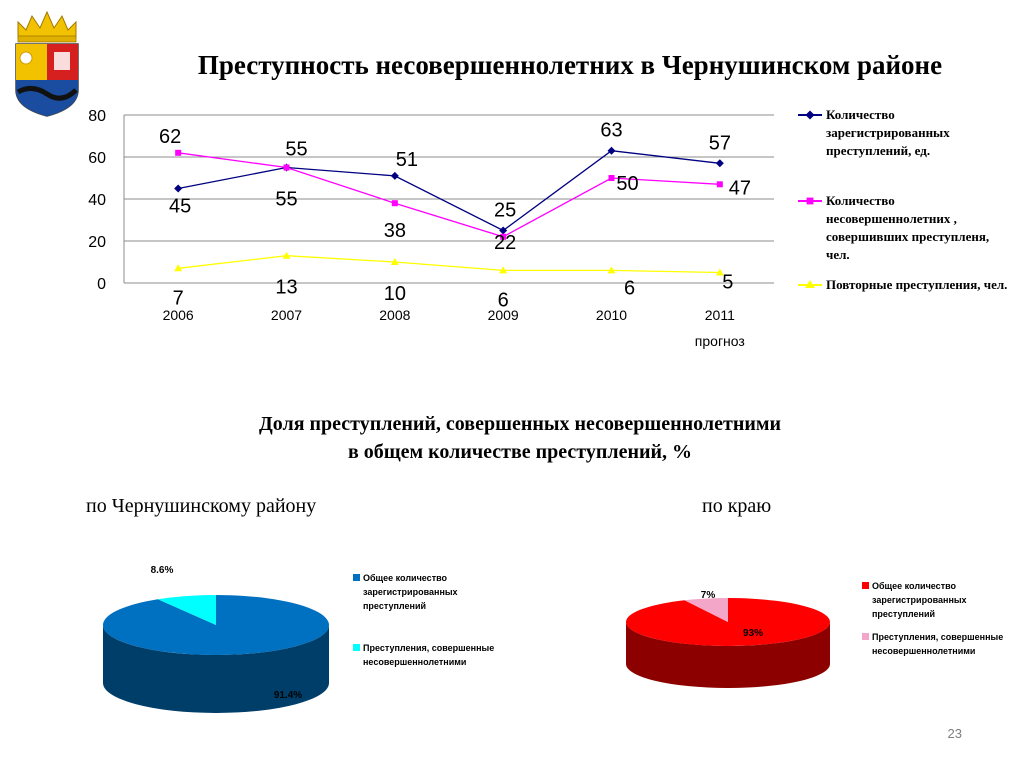 The height and width of the screenshot is (768, 1024). Describe the element at coordinates (740, 188) in the screenshot. I see `data-label: 47` at that location.